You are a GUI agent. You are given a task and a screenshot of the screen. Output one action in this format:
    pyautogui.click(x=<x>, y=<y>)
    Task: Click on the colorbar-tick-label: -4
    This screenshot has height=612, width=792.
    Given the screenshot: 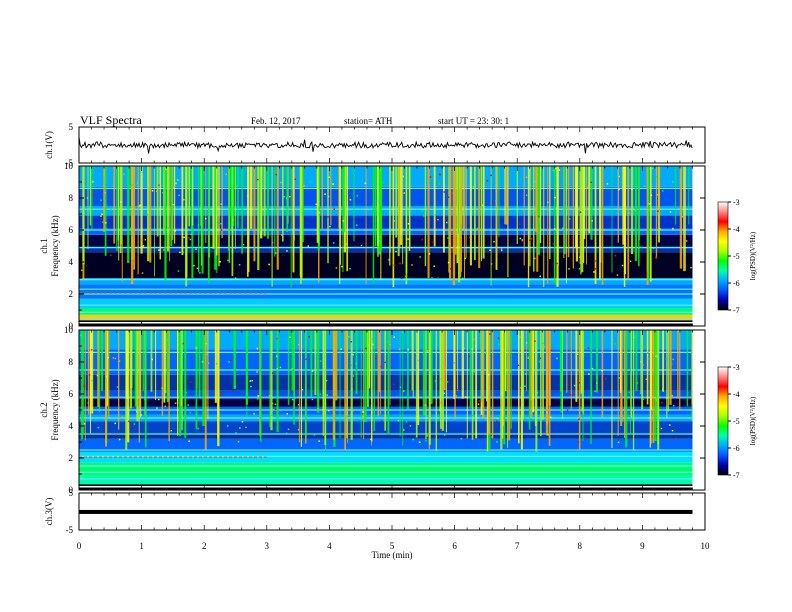 What is the action you would take?
    pyautogui.click(x=736, y=229)
    